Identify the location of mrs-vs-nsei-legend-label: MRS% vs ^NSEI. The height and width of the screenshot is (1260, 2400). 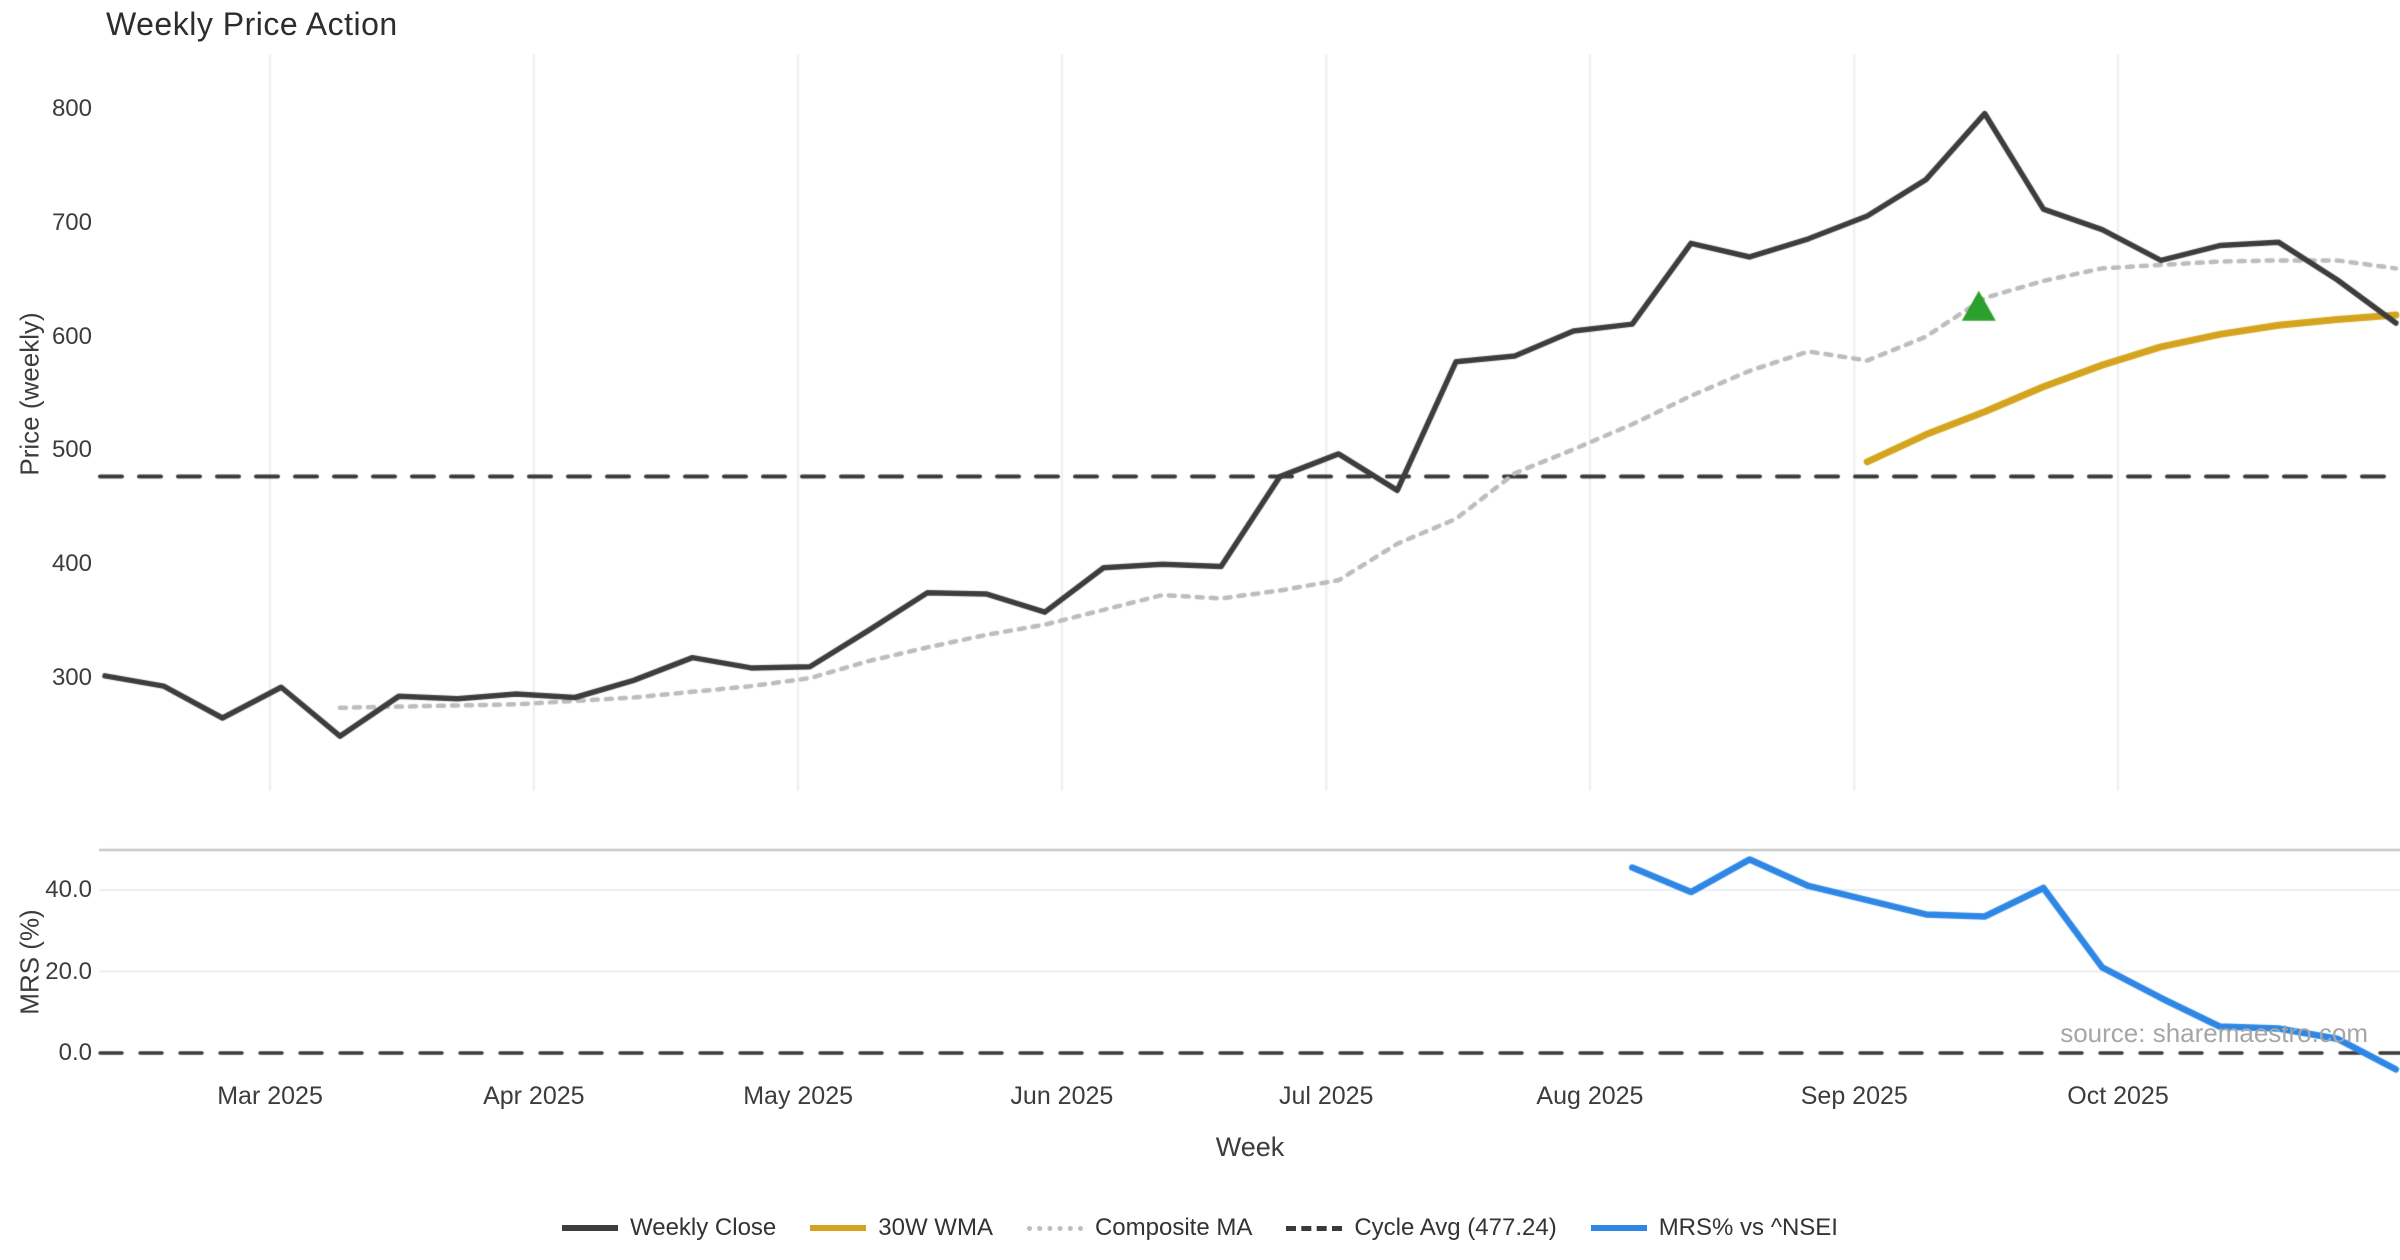
(1748, 1227).